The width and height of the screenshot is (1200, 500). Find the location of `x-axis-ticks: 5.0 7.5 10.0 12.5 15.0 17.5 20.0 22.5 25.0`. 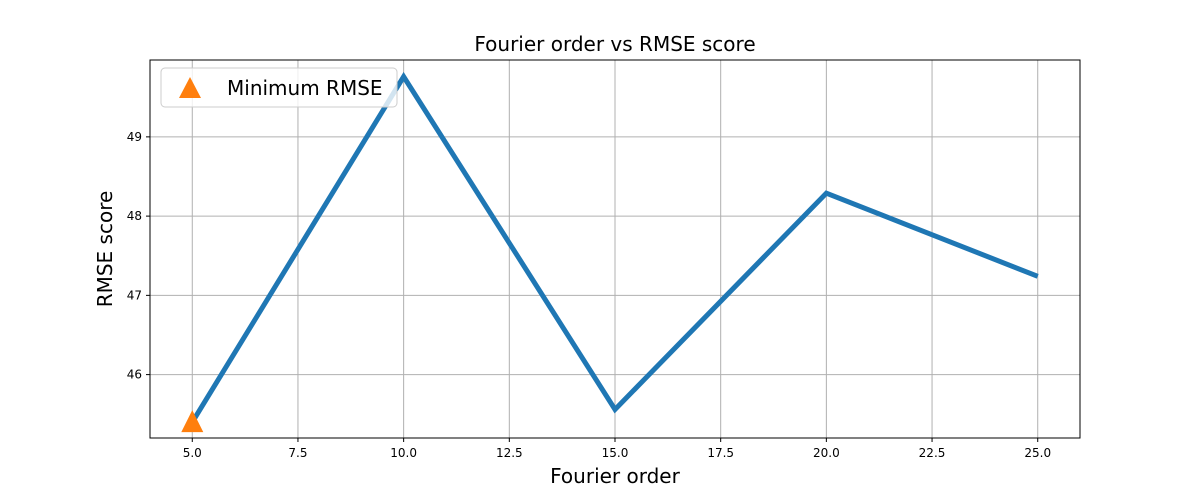

x-axis-ticks: 5.0 7.5 10.0 12.5 15.0 17.5 20.0 22.5 25.0 is located at coordinates (617, 449).